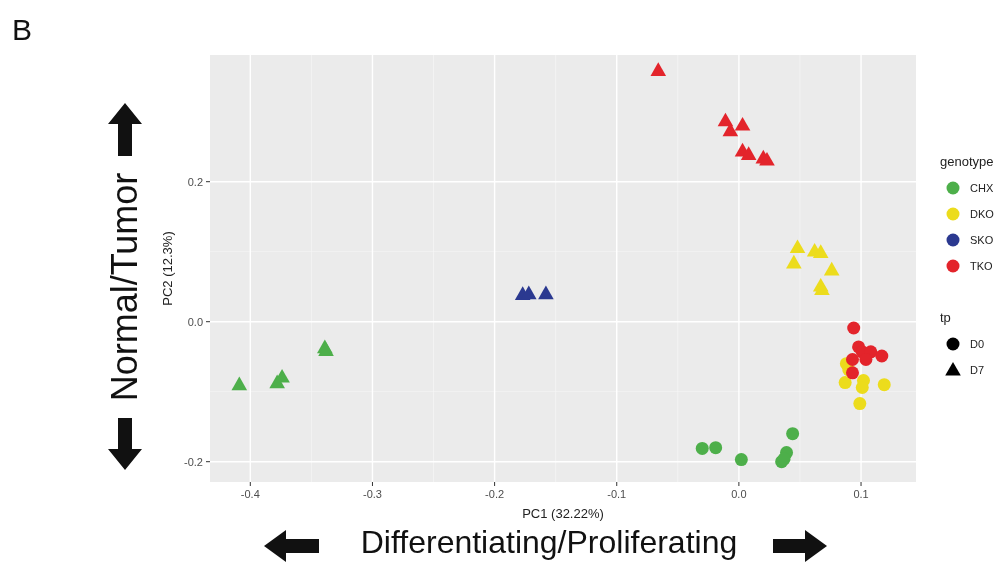 The image size is (1008, 565). What do you see at coordinates (167, 268) in the screenshot?
I see `y-axis-title: PC2 (12.3%)` at bounding box center [167, 268].